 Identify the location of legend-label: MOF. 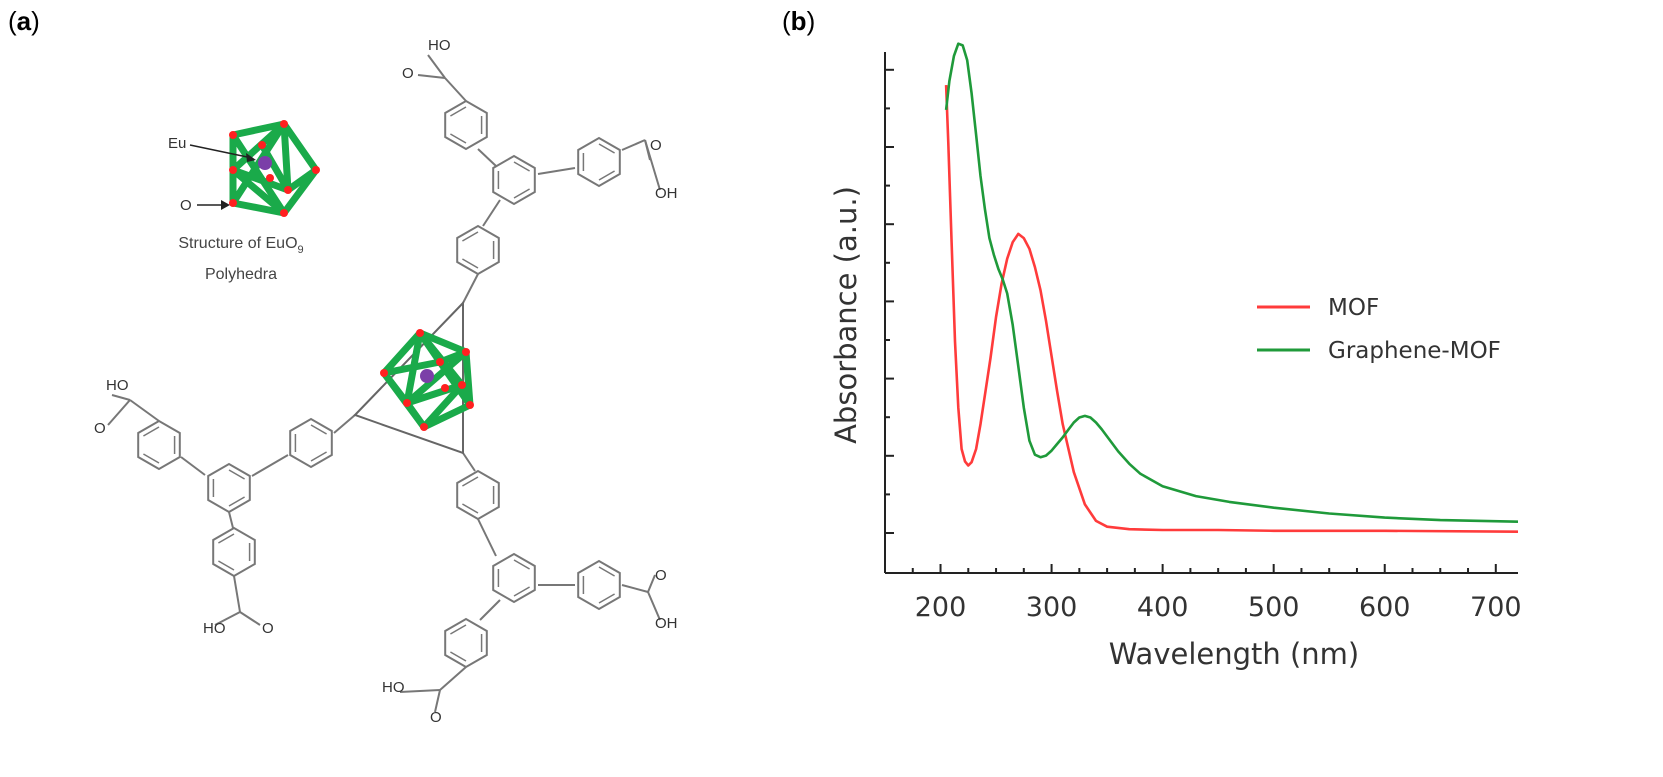
(1353, 308).